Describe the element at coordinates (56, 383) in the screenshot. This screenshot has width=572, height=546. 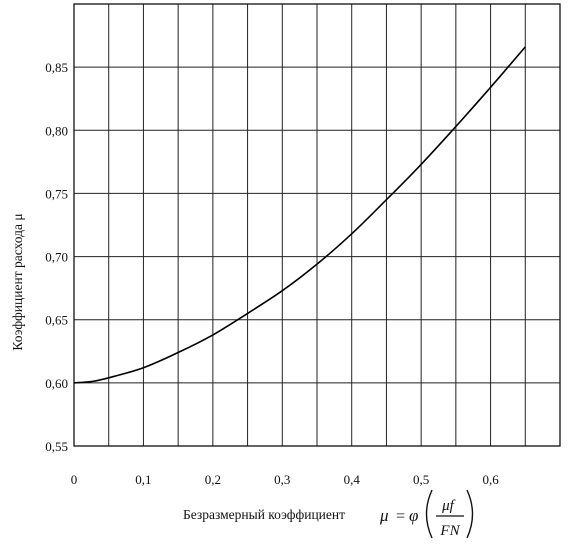
I see `y-tick-label: 0,60` at that location.